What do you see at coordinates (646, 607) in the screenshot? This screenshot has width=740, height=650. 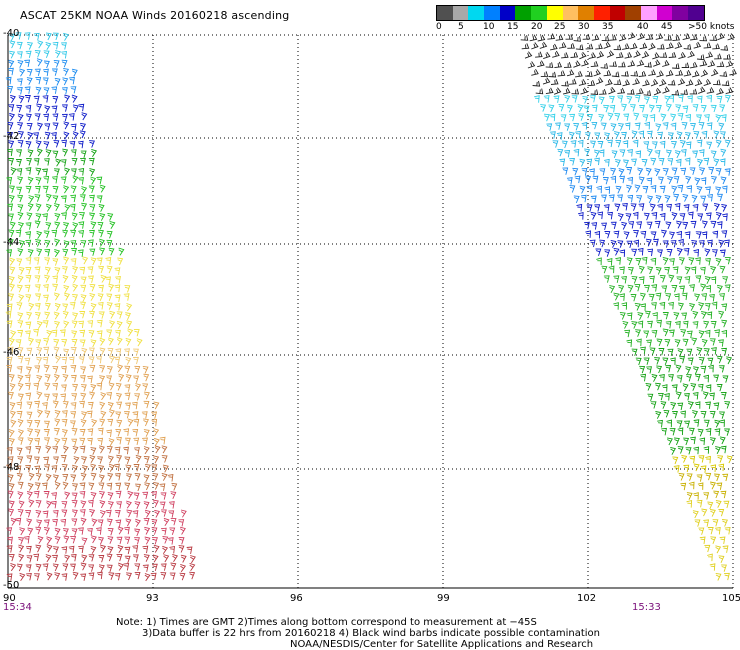 I see `swath-time-right: 15:33` at bounding box center [646, 607].